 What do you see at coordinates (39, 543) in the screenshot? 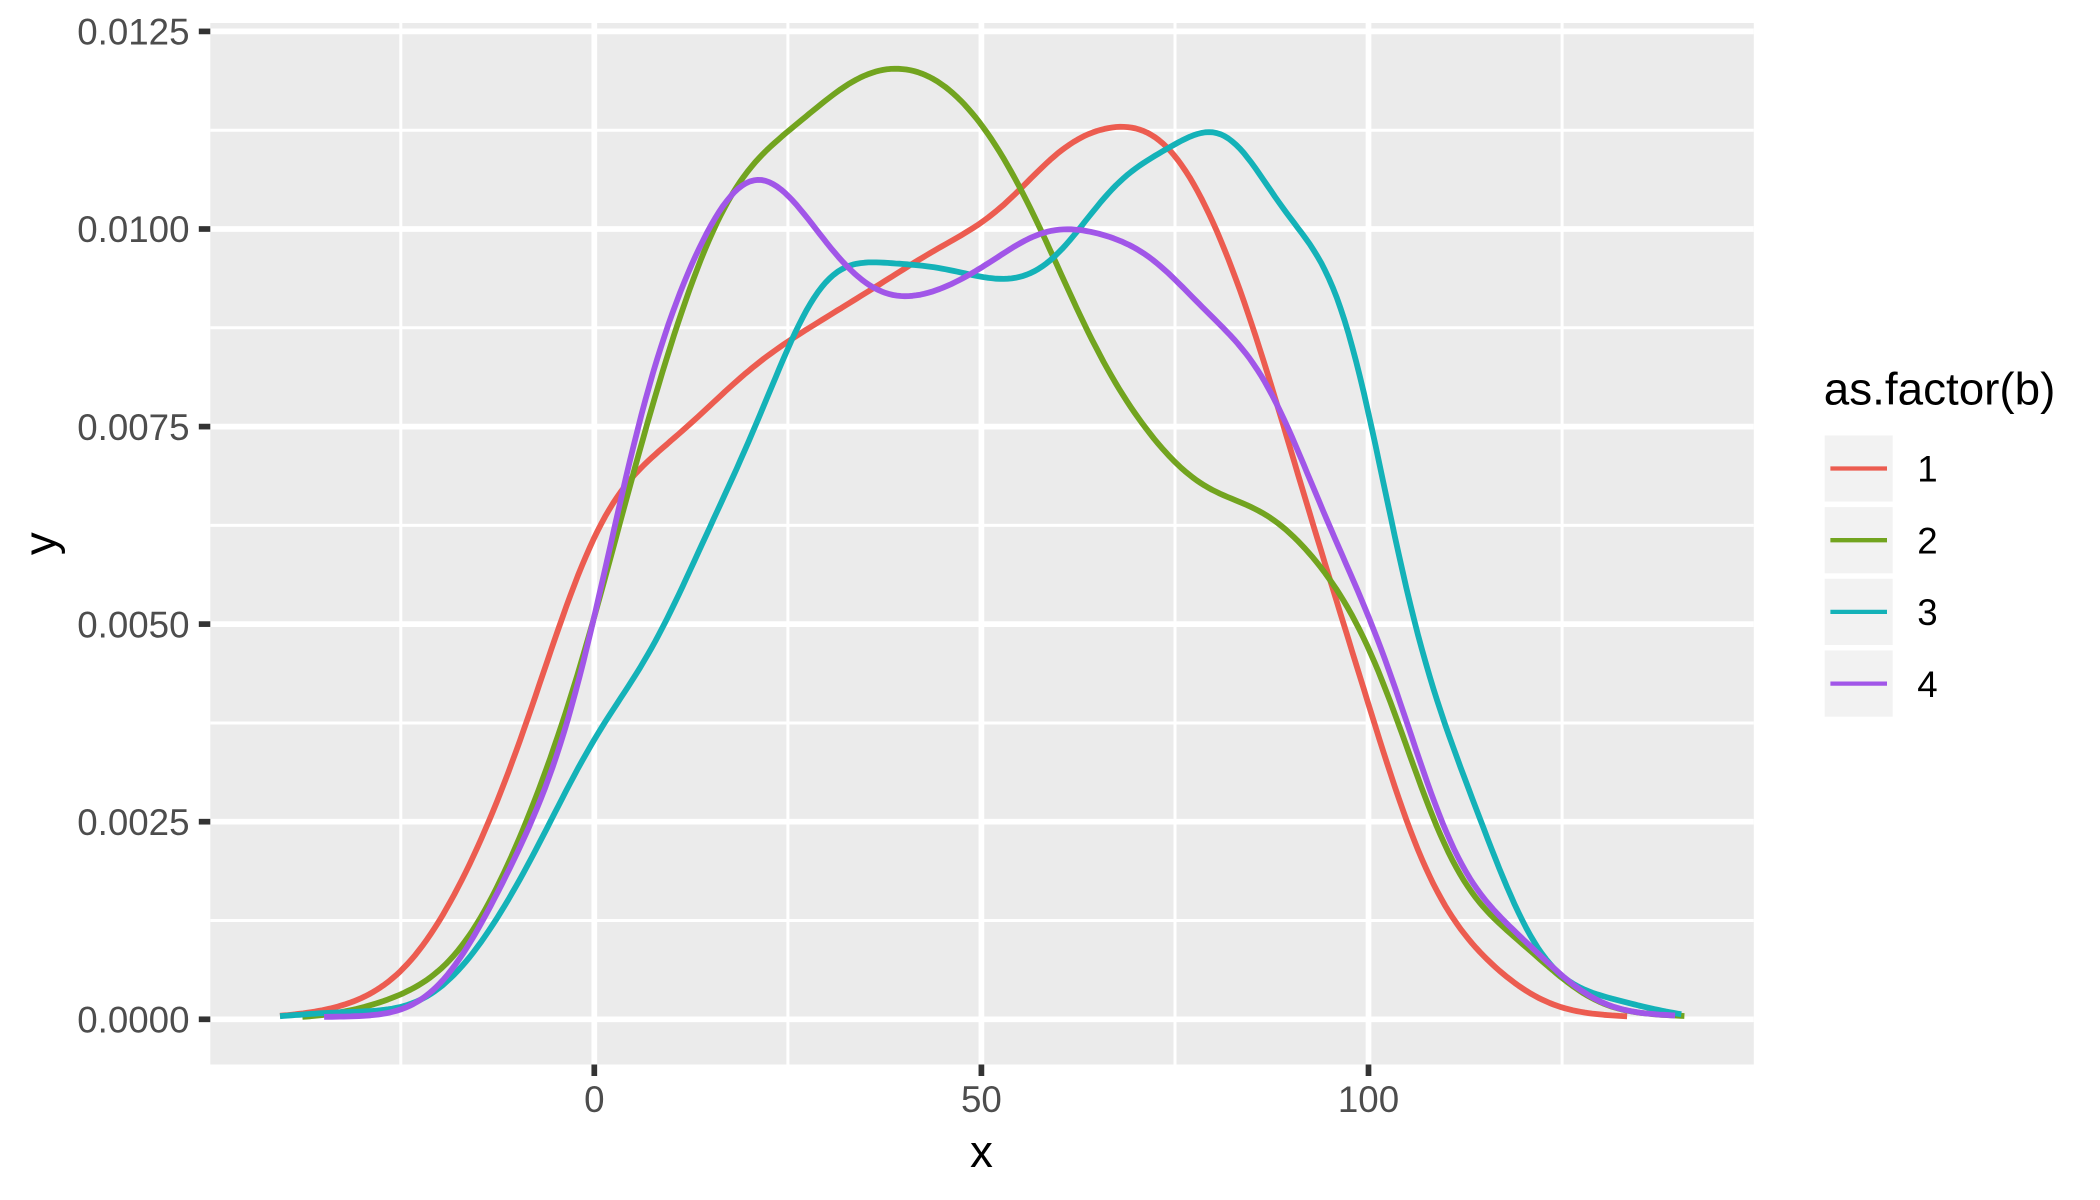
I see `svg-text: y` at bounding box center [39, 543].